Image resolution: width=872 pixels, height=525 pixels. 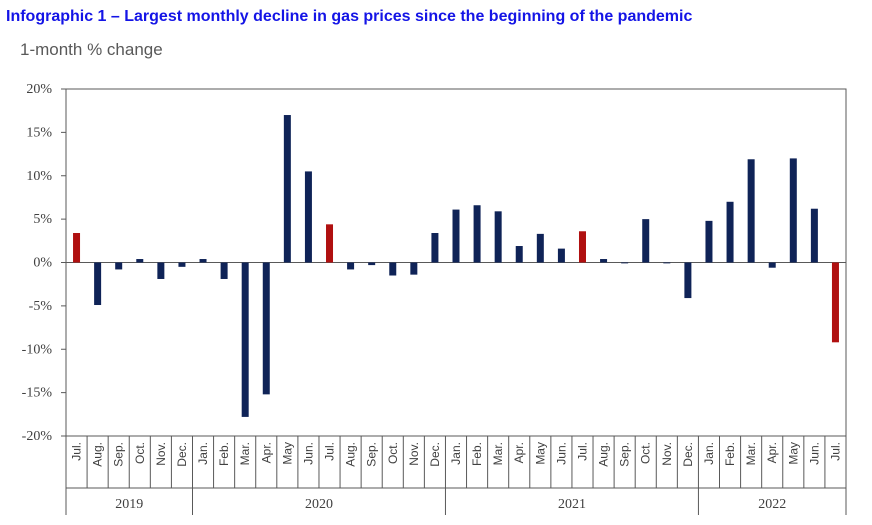 What do you see at coordinates (37, 349) in the screenshot?
I see `y-tick-label: -10%` at bounding box center [37, 349].